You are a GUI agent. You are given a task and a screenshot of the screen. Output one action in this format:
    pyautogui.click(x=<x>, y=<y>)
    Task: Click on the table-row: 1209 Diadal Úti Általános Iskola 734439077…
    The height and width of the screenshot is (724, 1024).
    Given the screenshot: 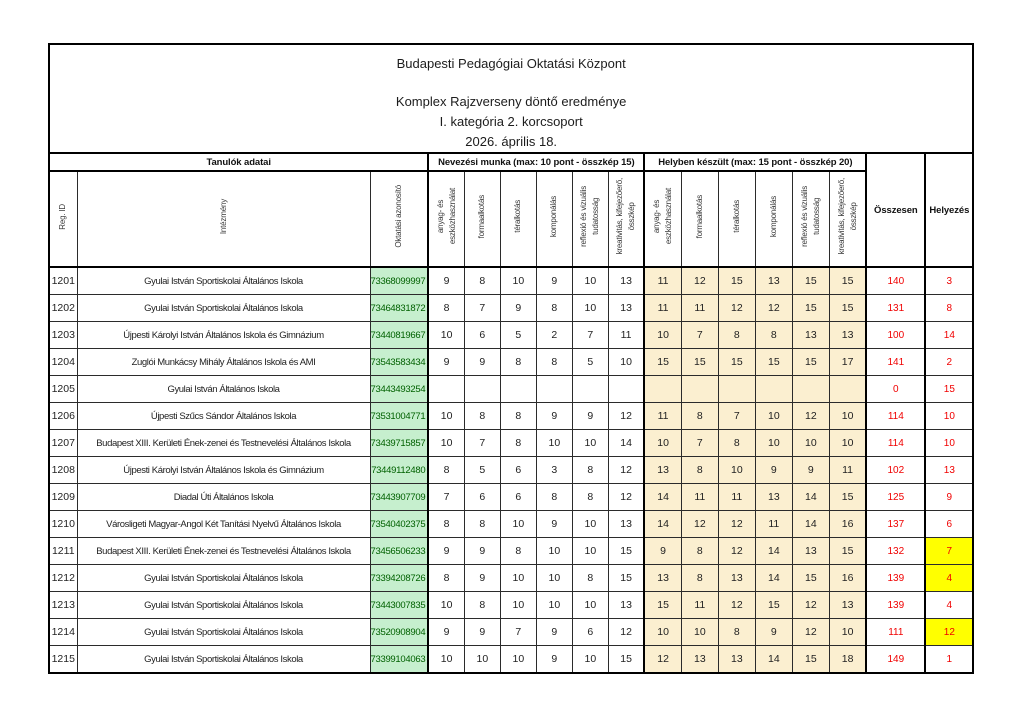 What is the action you would take?
    pyautogui.click(x=511, y=497)
    